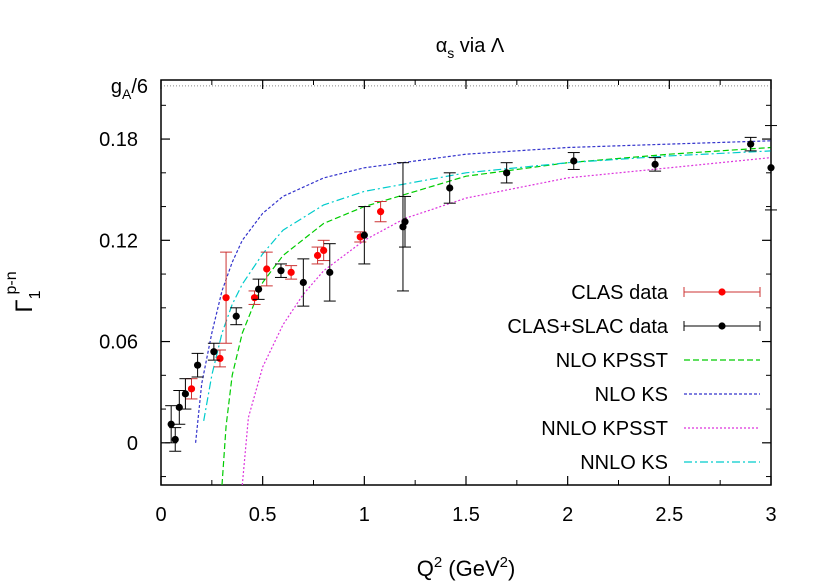  What do you see at coordinates (670, 463) in the screenshot?
I see `legend-item: NNLO KS` at bounding box center [670, 463].